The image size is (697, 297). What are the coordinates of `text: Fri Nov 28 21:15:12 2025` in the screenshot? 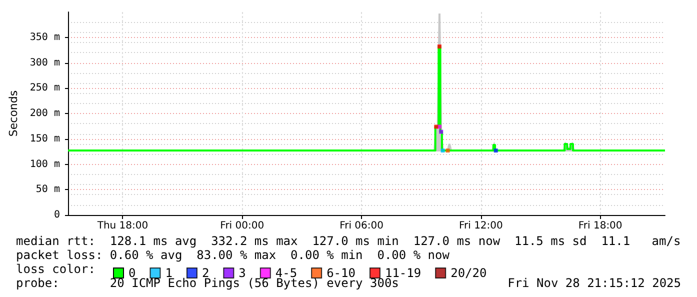 It's located at (594, 283).